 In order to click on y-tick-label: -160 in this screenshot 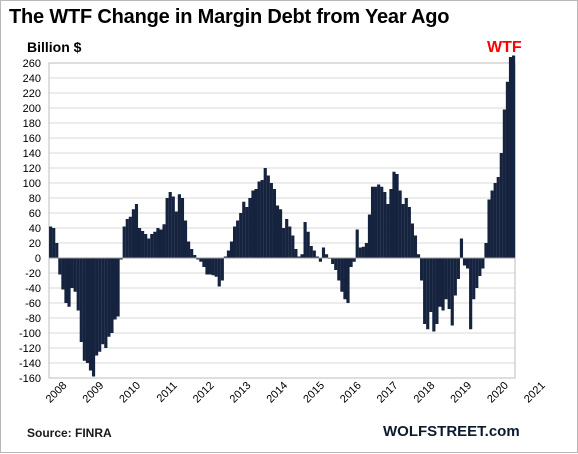, I will do `click(30, 379)`.